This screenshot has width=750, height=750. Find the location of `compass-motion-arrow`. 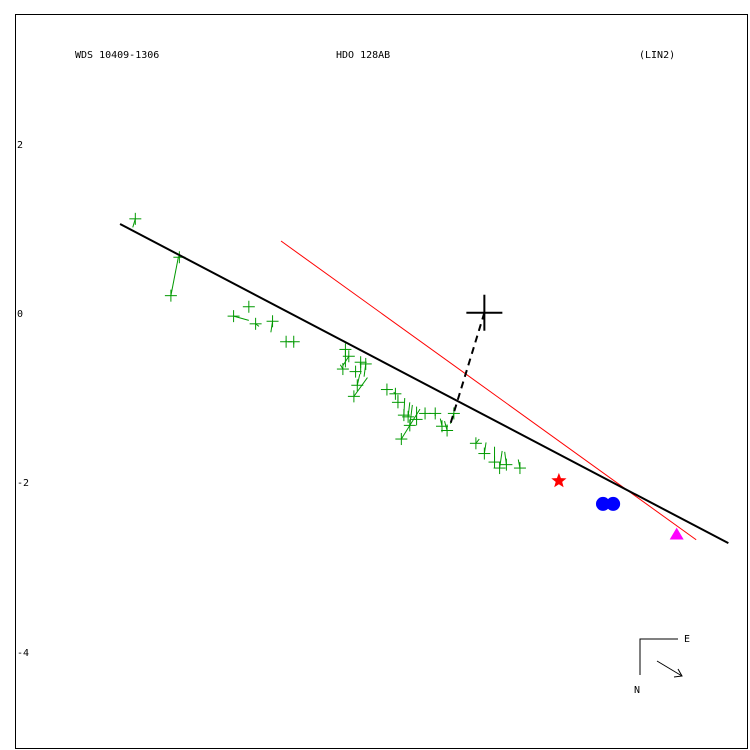

compass-motion-arrow is located at coordinates (669, 668).